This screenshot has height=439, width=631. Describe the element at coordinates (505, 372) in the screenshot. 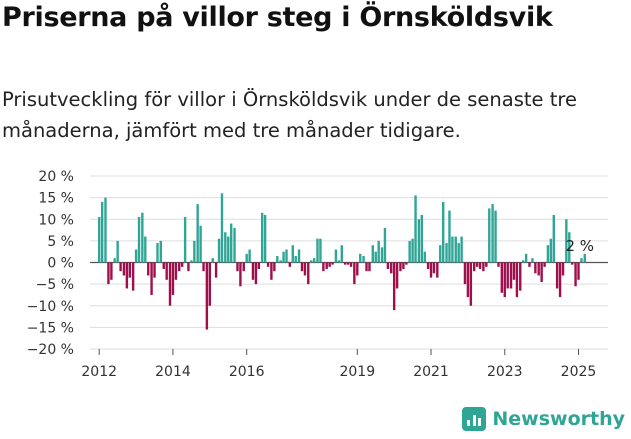

I see `x-tick-label: 2023` at that location.